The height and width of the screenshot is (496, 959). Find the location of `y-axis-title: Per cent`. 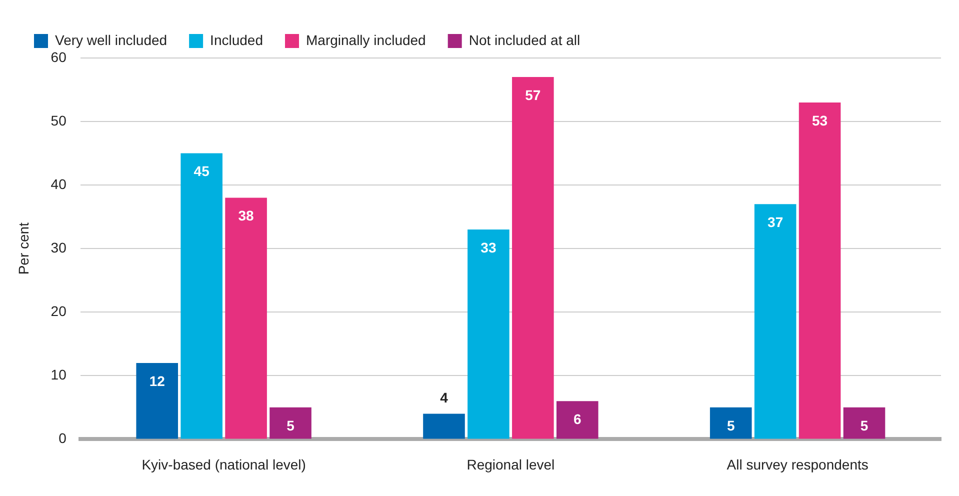

y-axis-title: Per cent is located at coordinates (23, 248).